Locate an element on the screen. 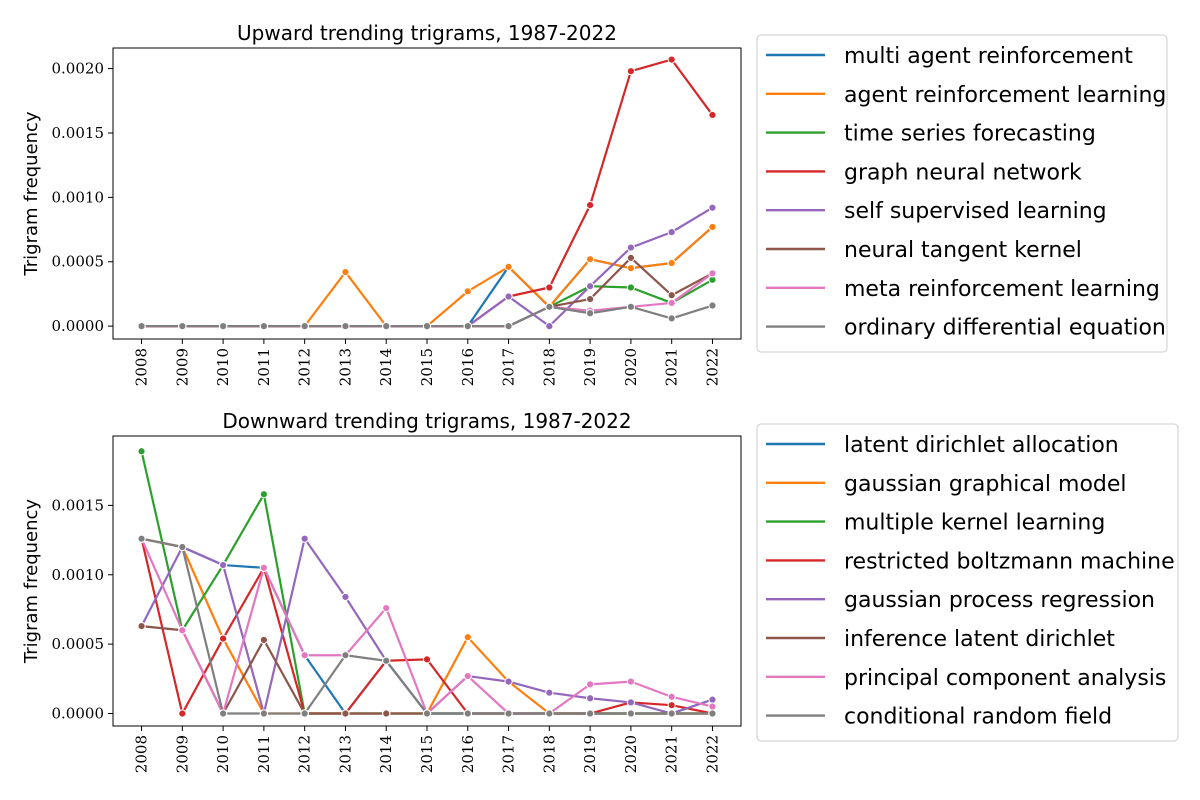 The image size is (1200, 800). y-tick-label: 0.0020 is located at coordinates (78, 69).